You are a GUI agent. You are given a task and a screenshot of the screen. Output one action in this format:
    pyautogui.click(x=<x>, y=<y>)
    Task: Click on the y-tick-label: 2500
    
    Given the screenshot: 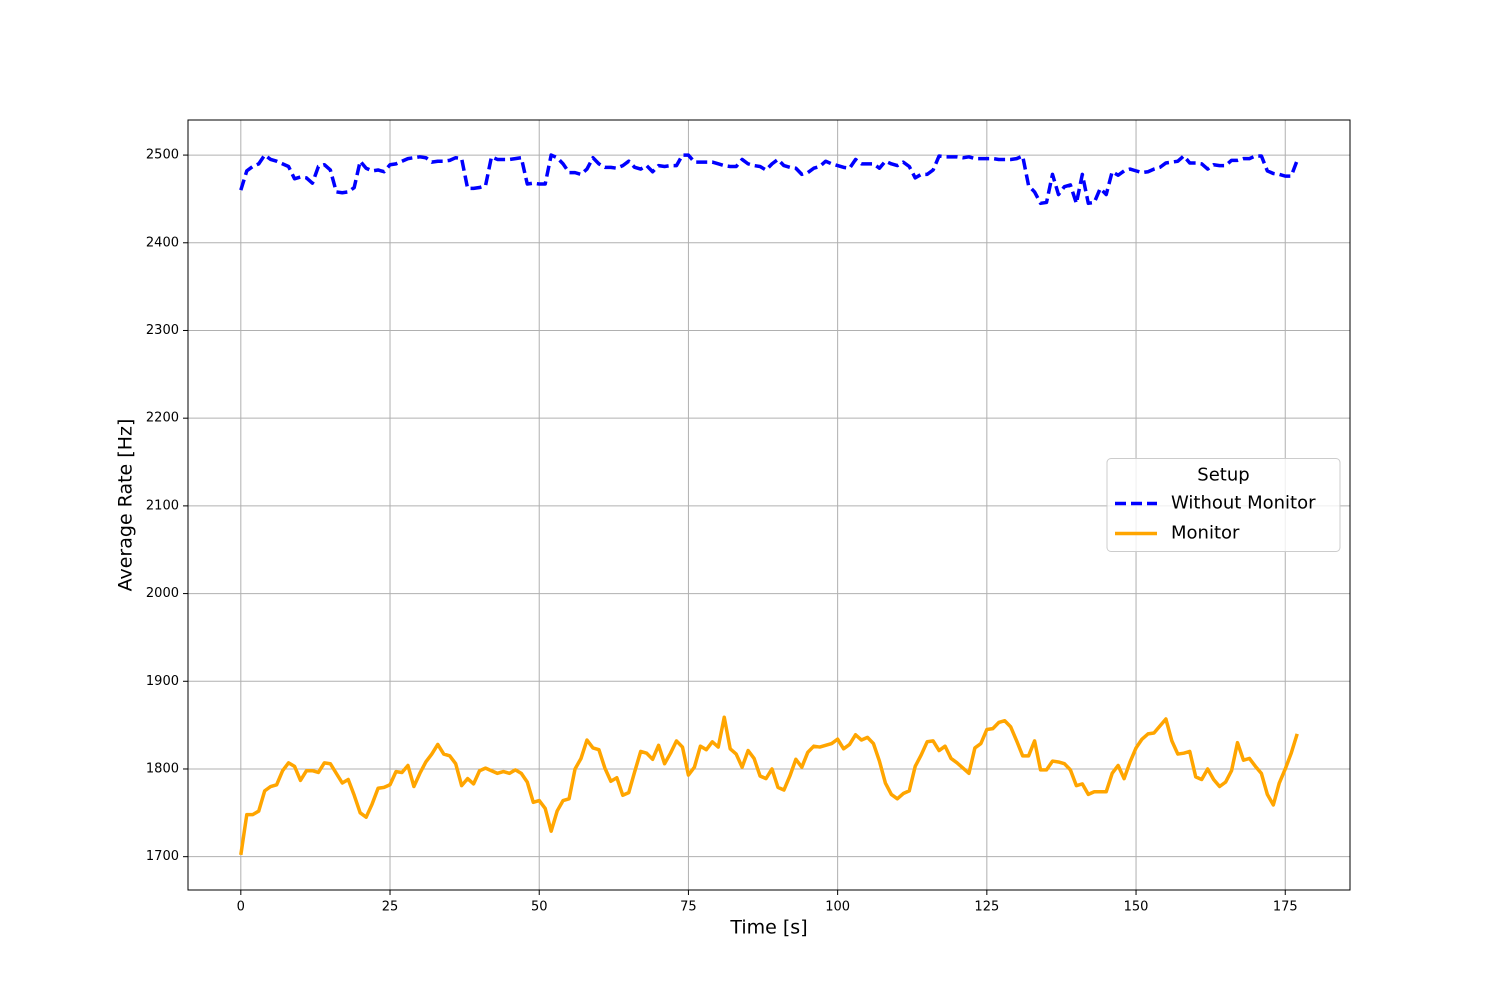 What is the action you would take?
    pyautogui.click(x=162, y=155)
    